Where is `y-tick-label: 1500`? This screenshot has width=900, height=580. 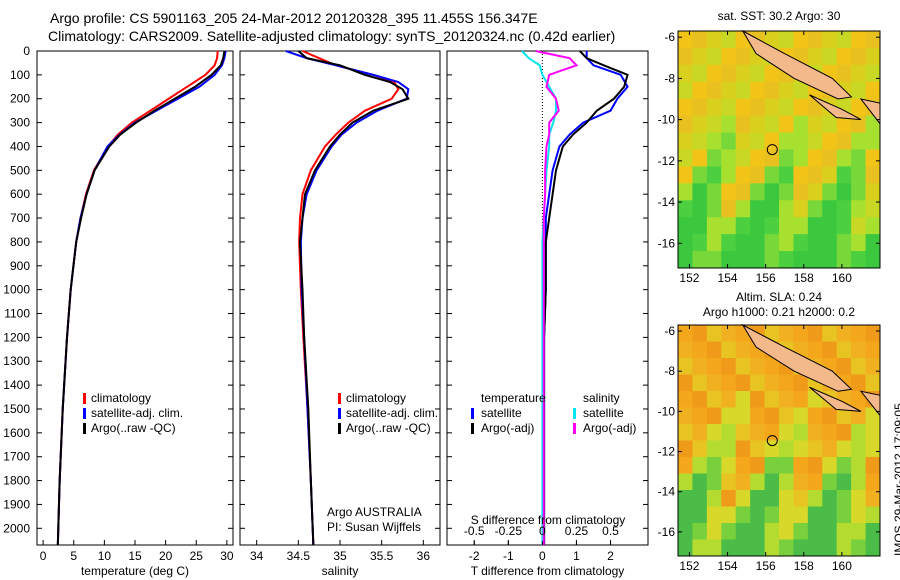 y-tick-label: 1500 is located at coordinates (16, 409).